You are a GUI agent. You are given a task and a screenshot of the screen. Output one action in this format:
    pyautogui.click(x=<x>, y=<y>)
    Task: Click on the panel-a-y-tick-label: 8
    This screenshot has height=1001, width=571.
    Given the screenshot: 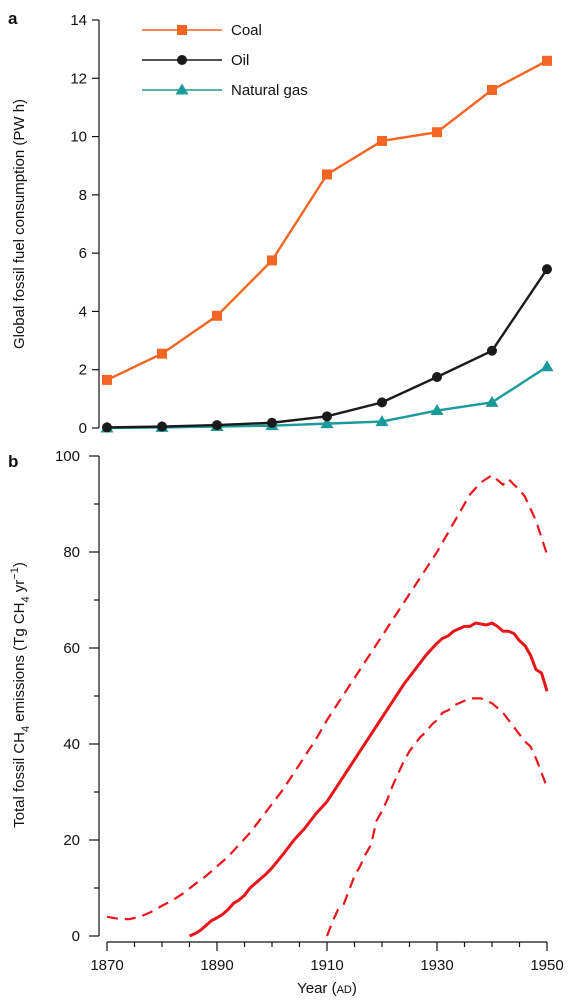 What is the action you would take?
    pyautogui.click(x=83, y=195)
    